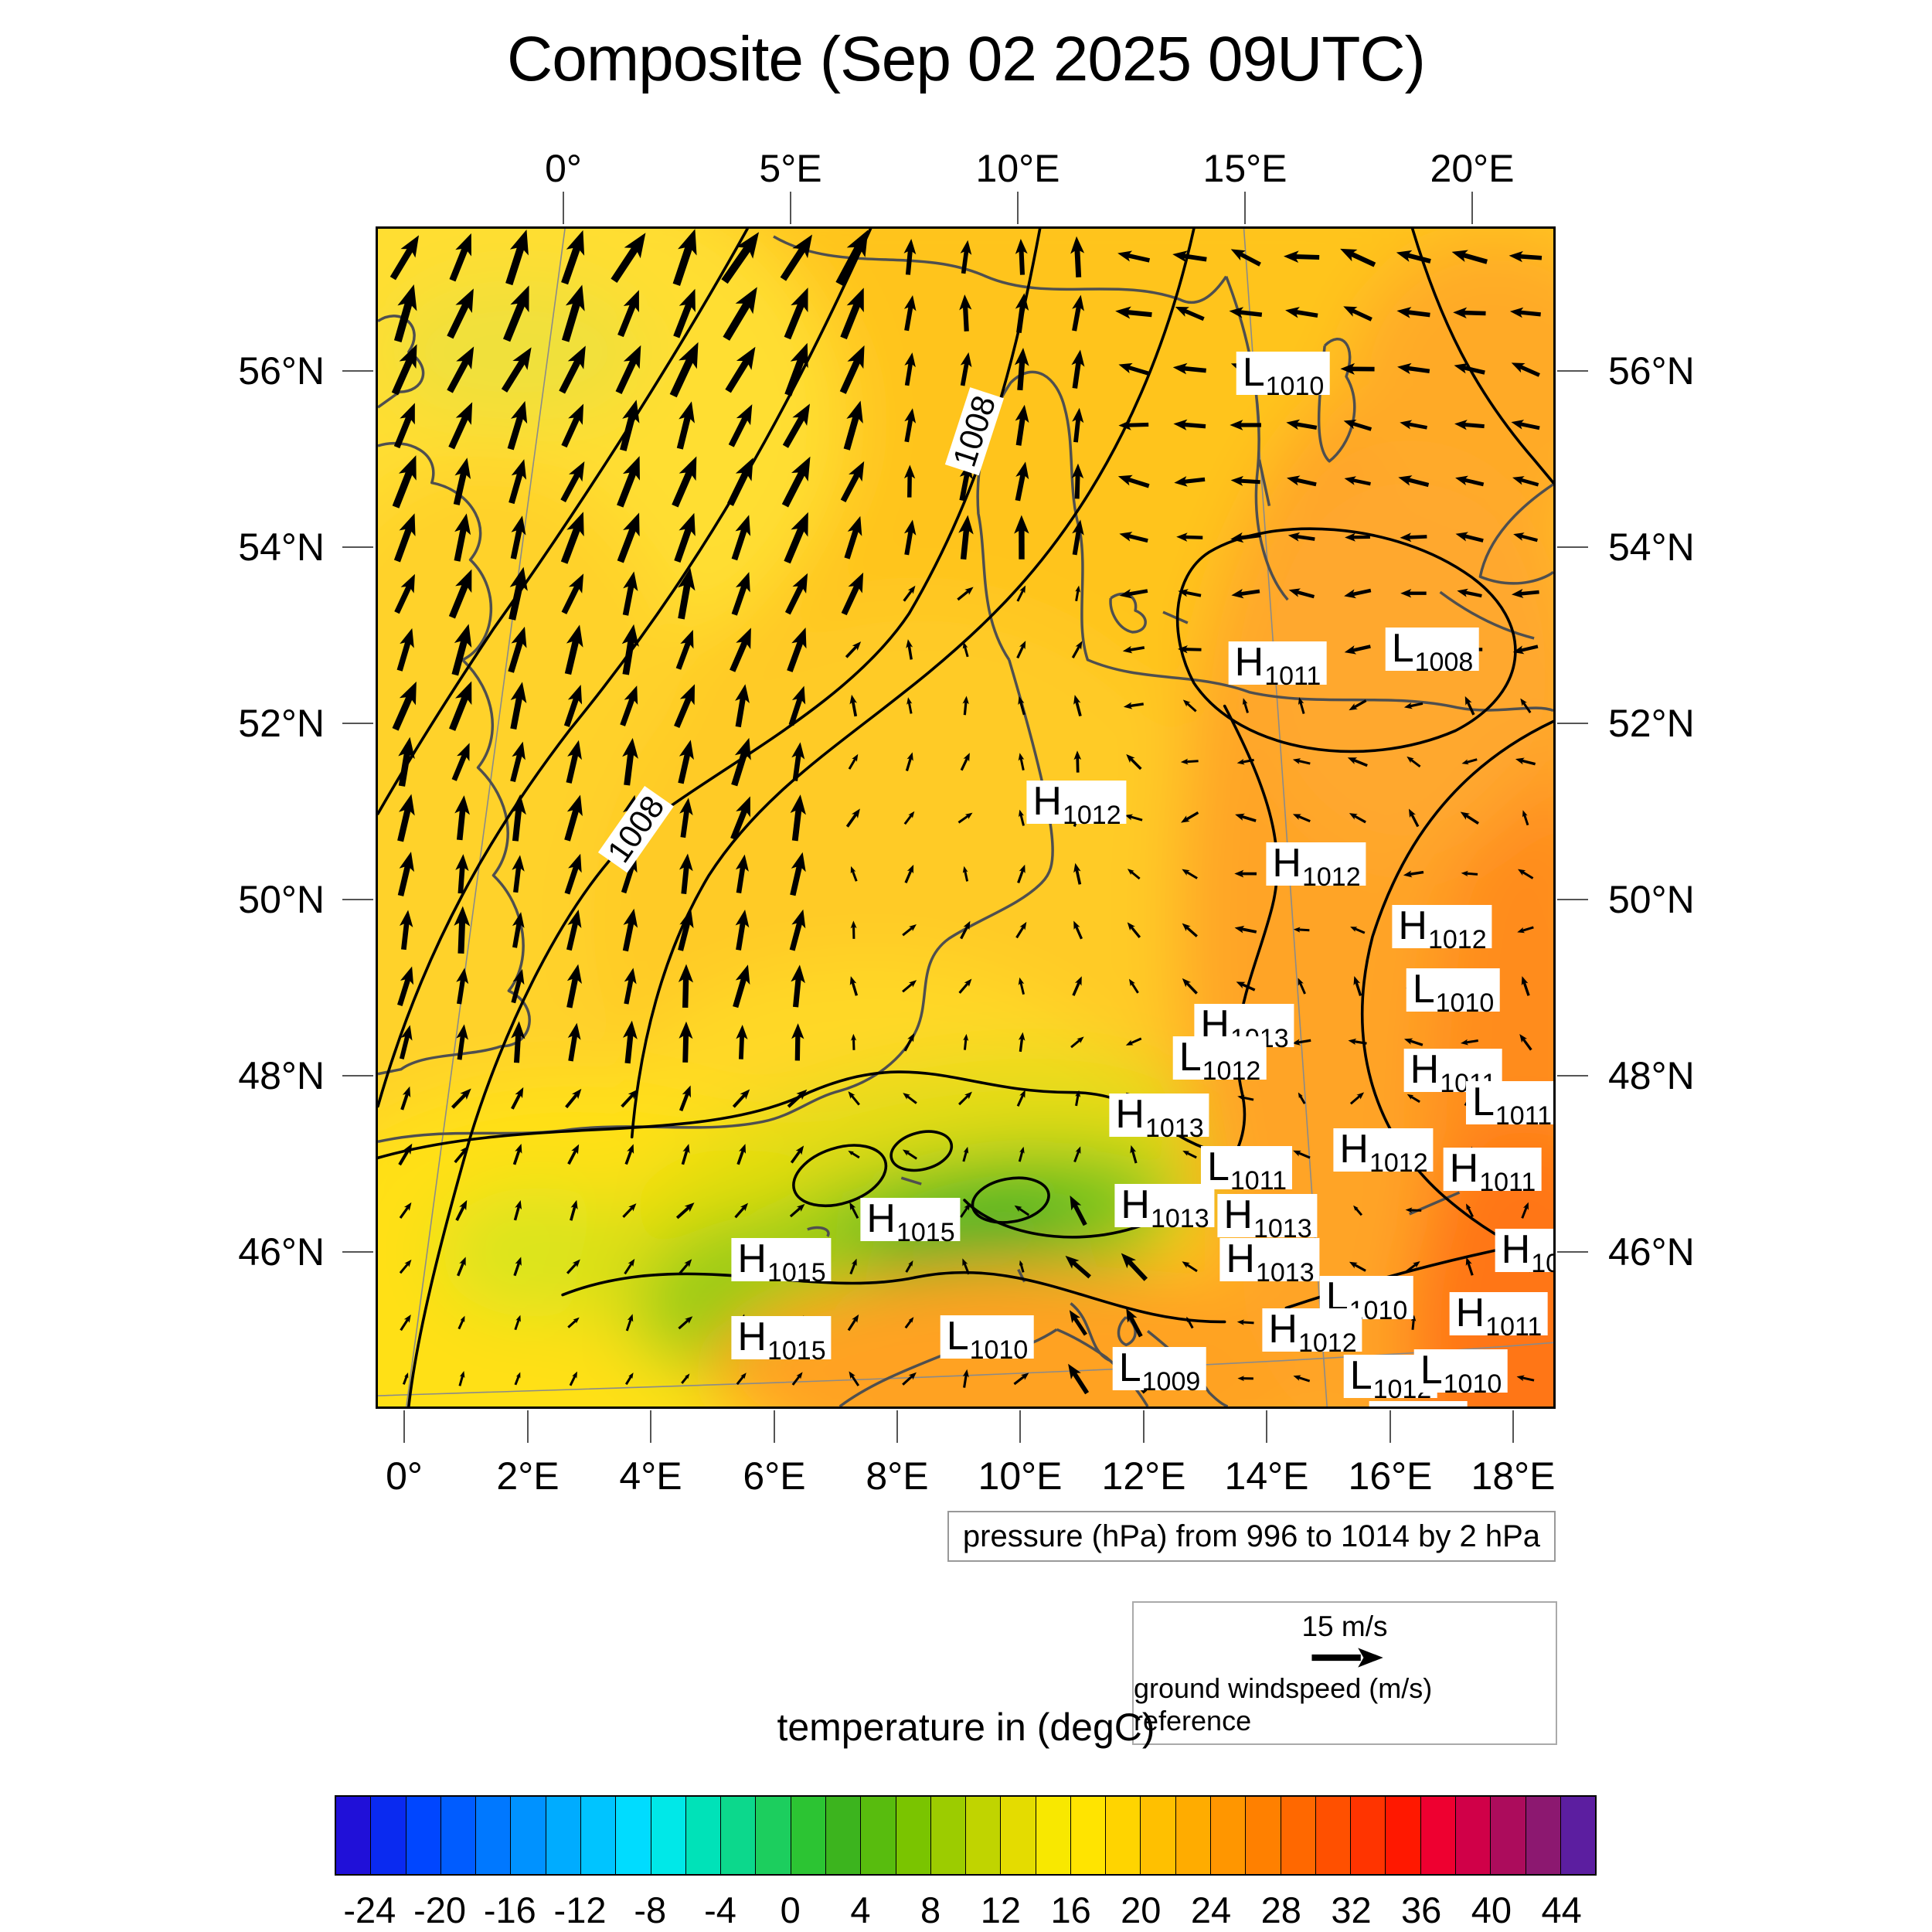 Image resolution: width=1932 pixels, height=1932 pixels. I want to click on page-title: Composite (Sep 02 2025 09UTC), so click(967, 59).